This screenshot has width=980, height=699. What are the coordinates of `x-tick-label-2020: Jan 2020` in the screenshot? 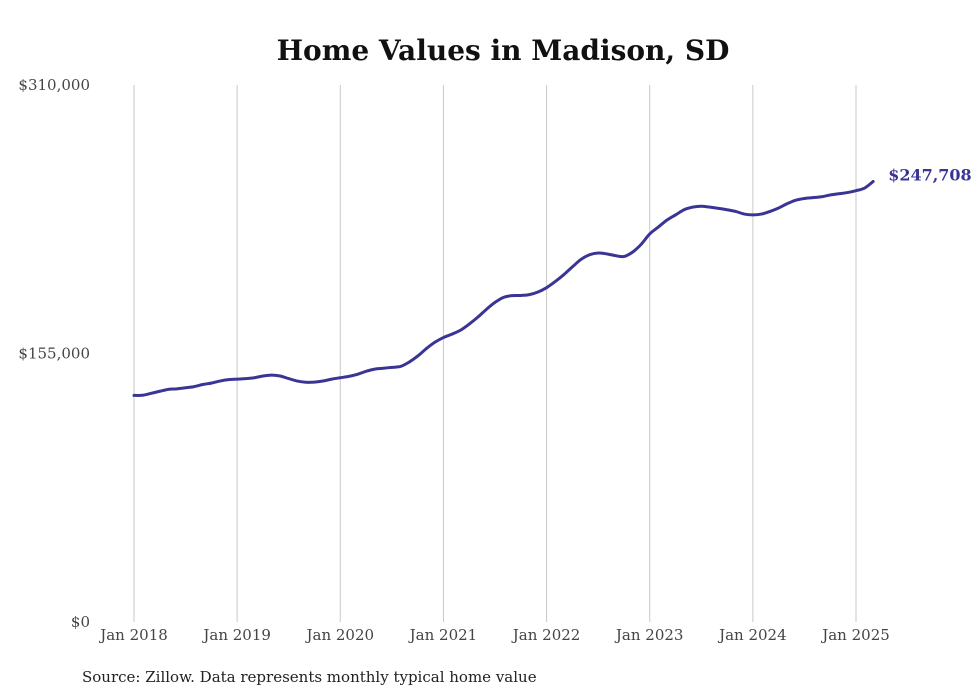 It's located at (340, 635).